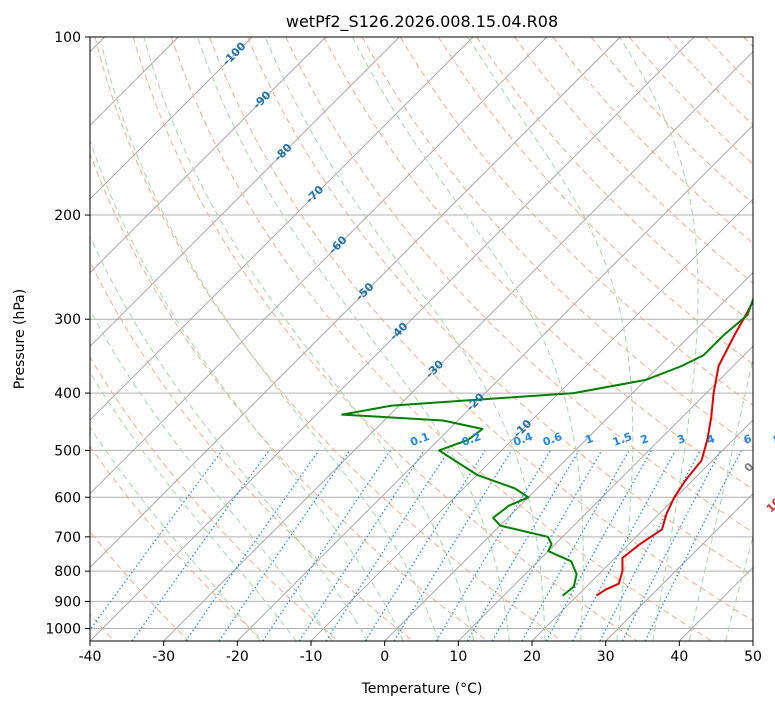 This screenshot has height=708, width=775. What do you see at coordinates (606, 657) in the screenshot?
I see `x-tick-label: 30` at bounding box center [606, 657].